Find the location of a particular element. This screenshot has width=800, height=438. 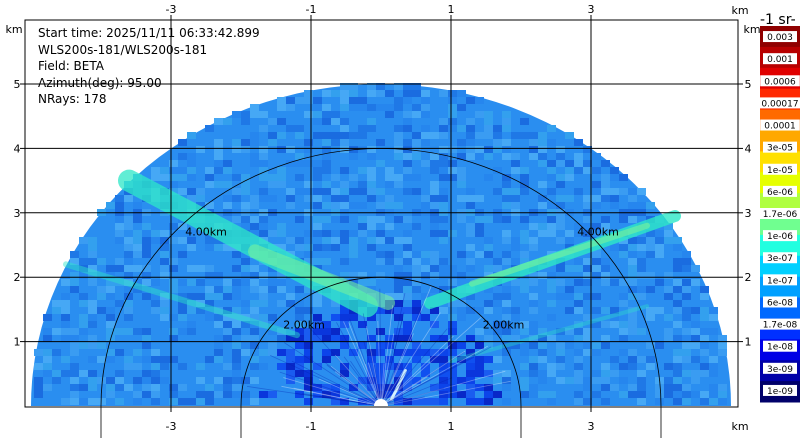

colorbar-label: 3e-05 is located at coordinates (780, 149).